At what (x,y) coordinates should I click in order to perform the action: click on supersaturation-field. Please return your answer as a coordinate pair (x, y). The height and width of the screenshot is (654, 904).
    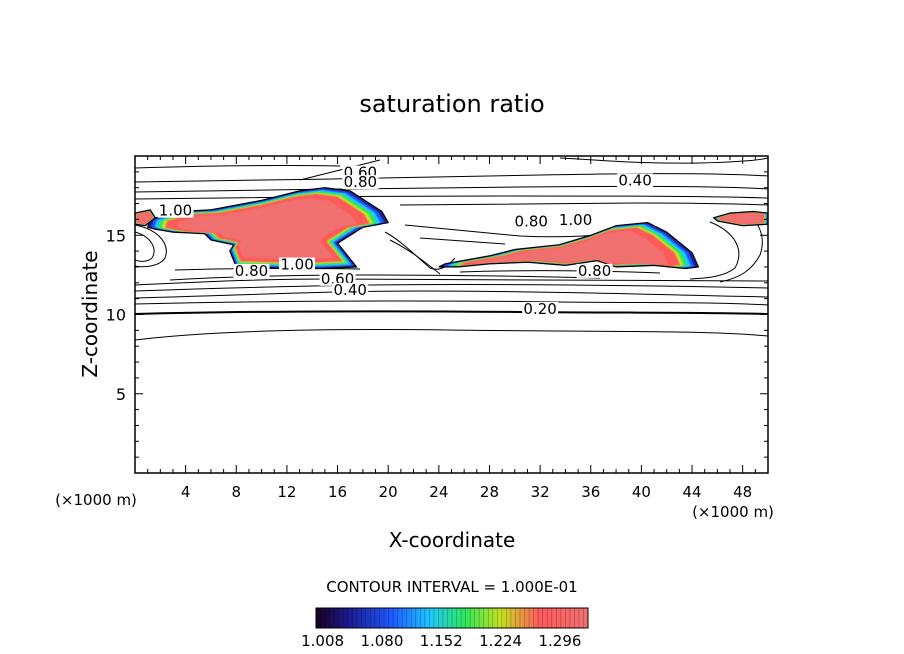
    Looking at the image, I should click on (451, 228).